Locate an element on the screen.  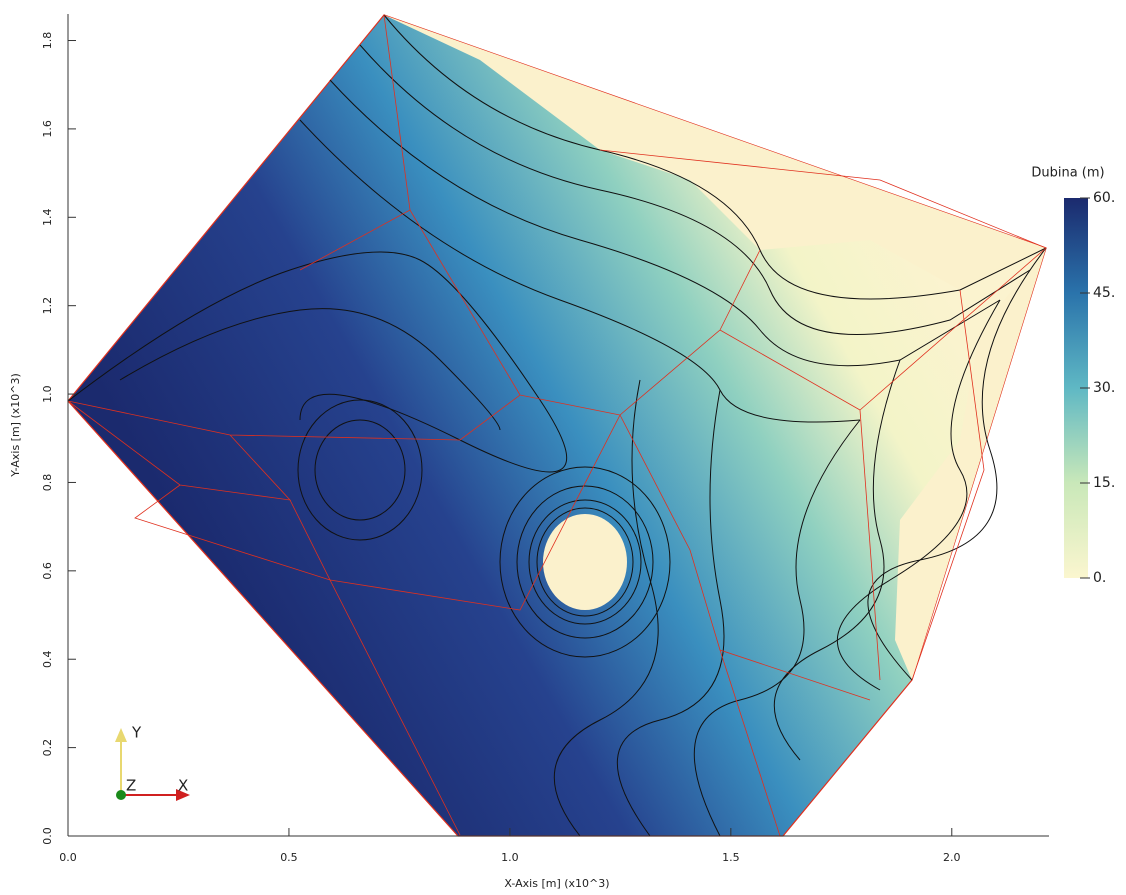
triad-x-label: X is located at coordinates (183, 786).